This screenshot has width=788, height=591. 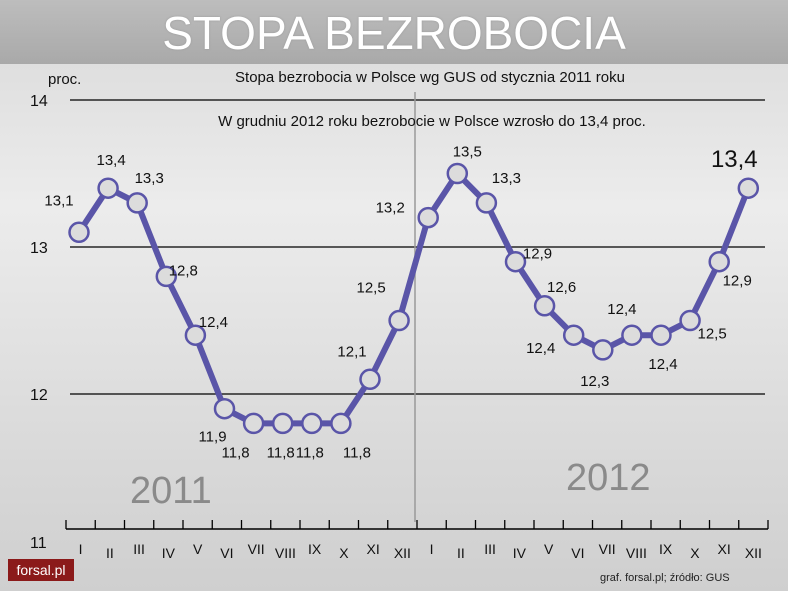 I want to click on y-axis-label: proc., so click(x=64, y=79).